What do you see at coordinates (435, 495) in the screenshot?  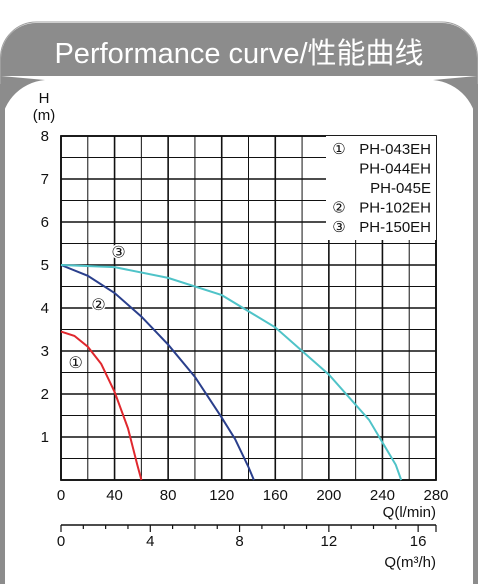 I see `x-tick-label: 280` at bounding box center [435, 495].